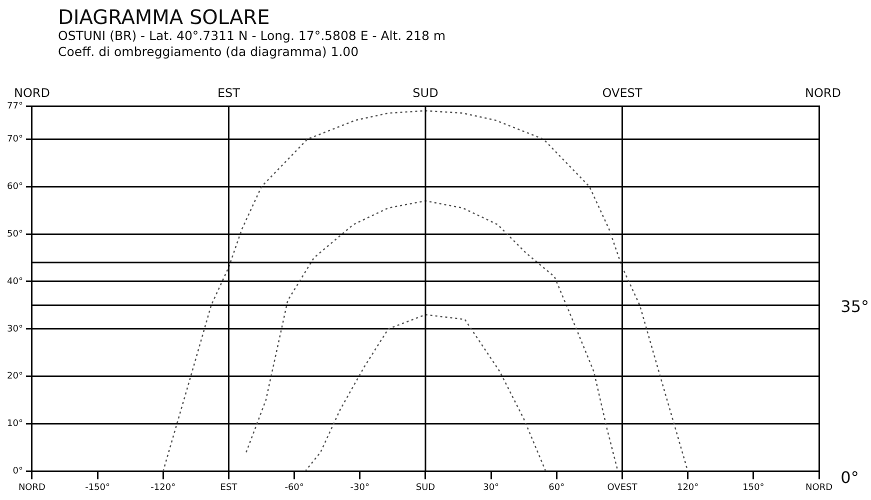  What do you see at coordinates (854, 306) in the screenshot?
I see `text: 35°` at bounding box center [854, 306].